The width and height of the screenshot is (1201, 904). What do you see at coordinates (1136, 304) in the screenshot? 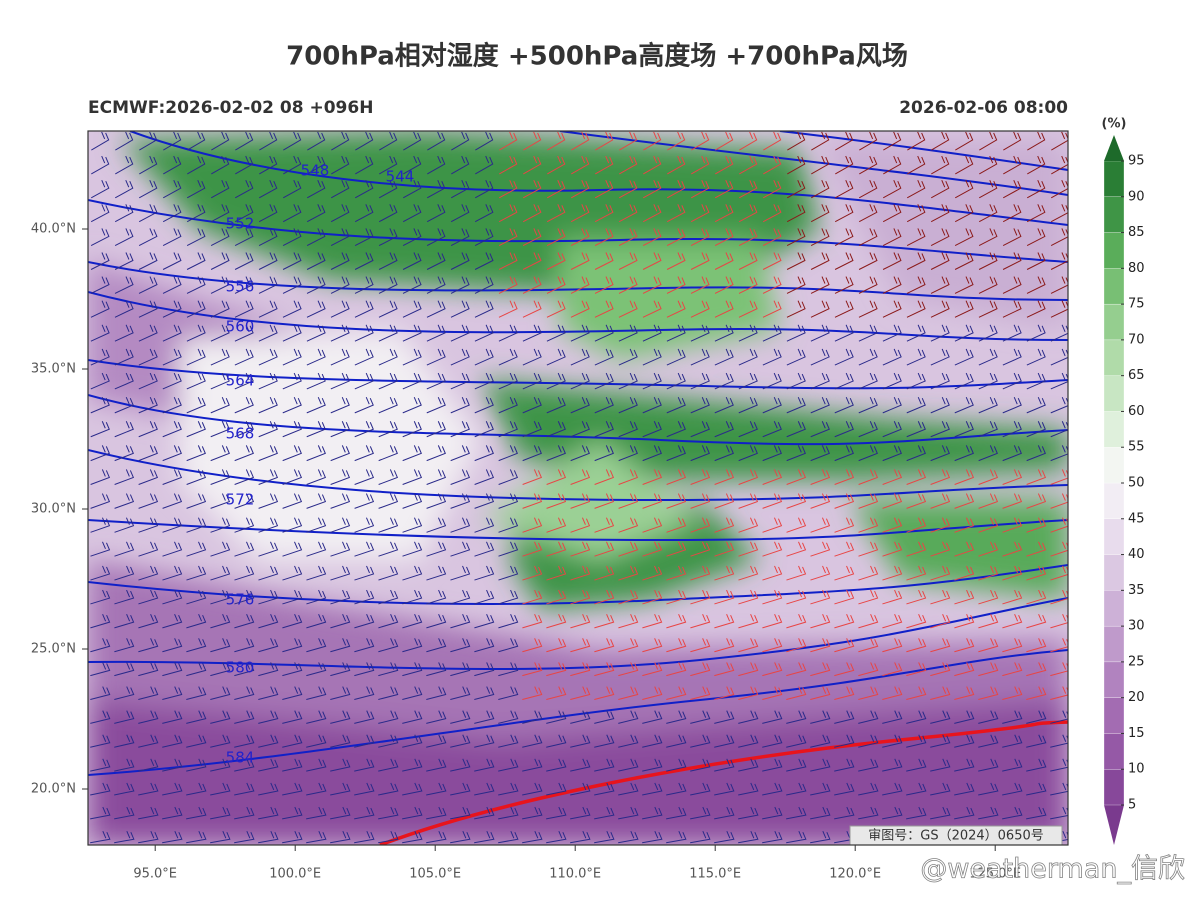
I see `colorbar-label: 75` at bounding box center [1136, 304].